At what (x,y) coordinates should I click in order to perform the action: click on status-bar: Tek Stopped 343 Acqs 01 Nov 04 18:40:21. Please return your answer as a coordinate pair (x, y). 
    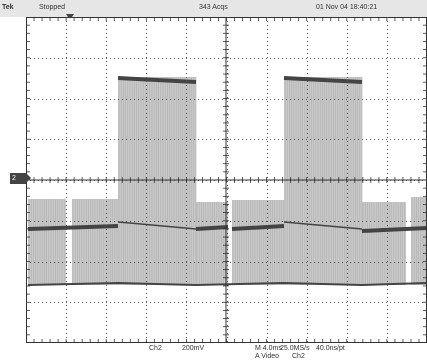
    Looking at the image, I should click on (213, 8).